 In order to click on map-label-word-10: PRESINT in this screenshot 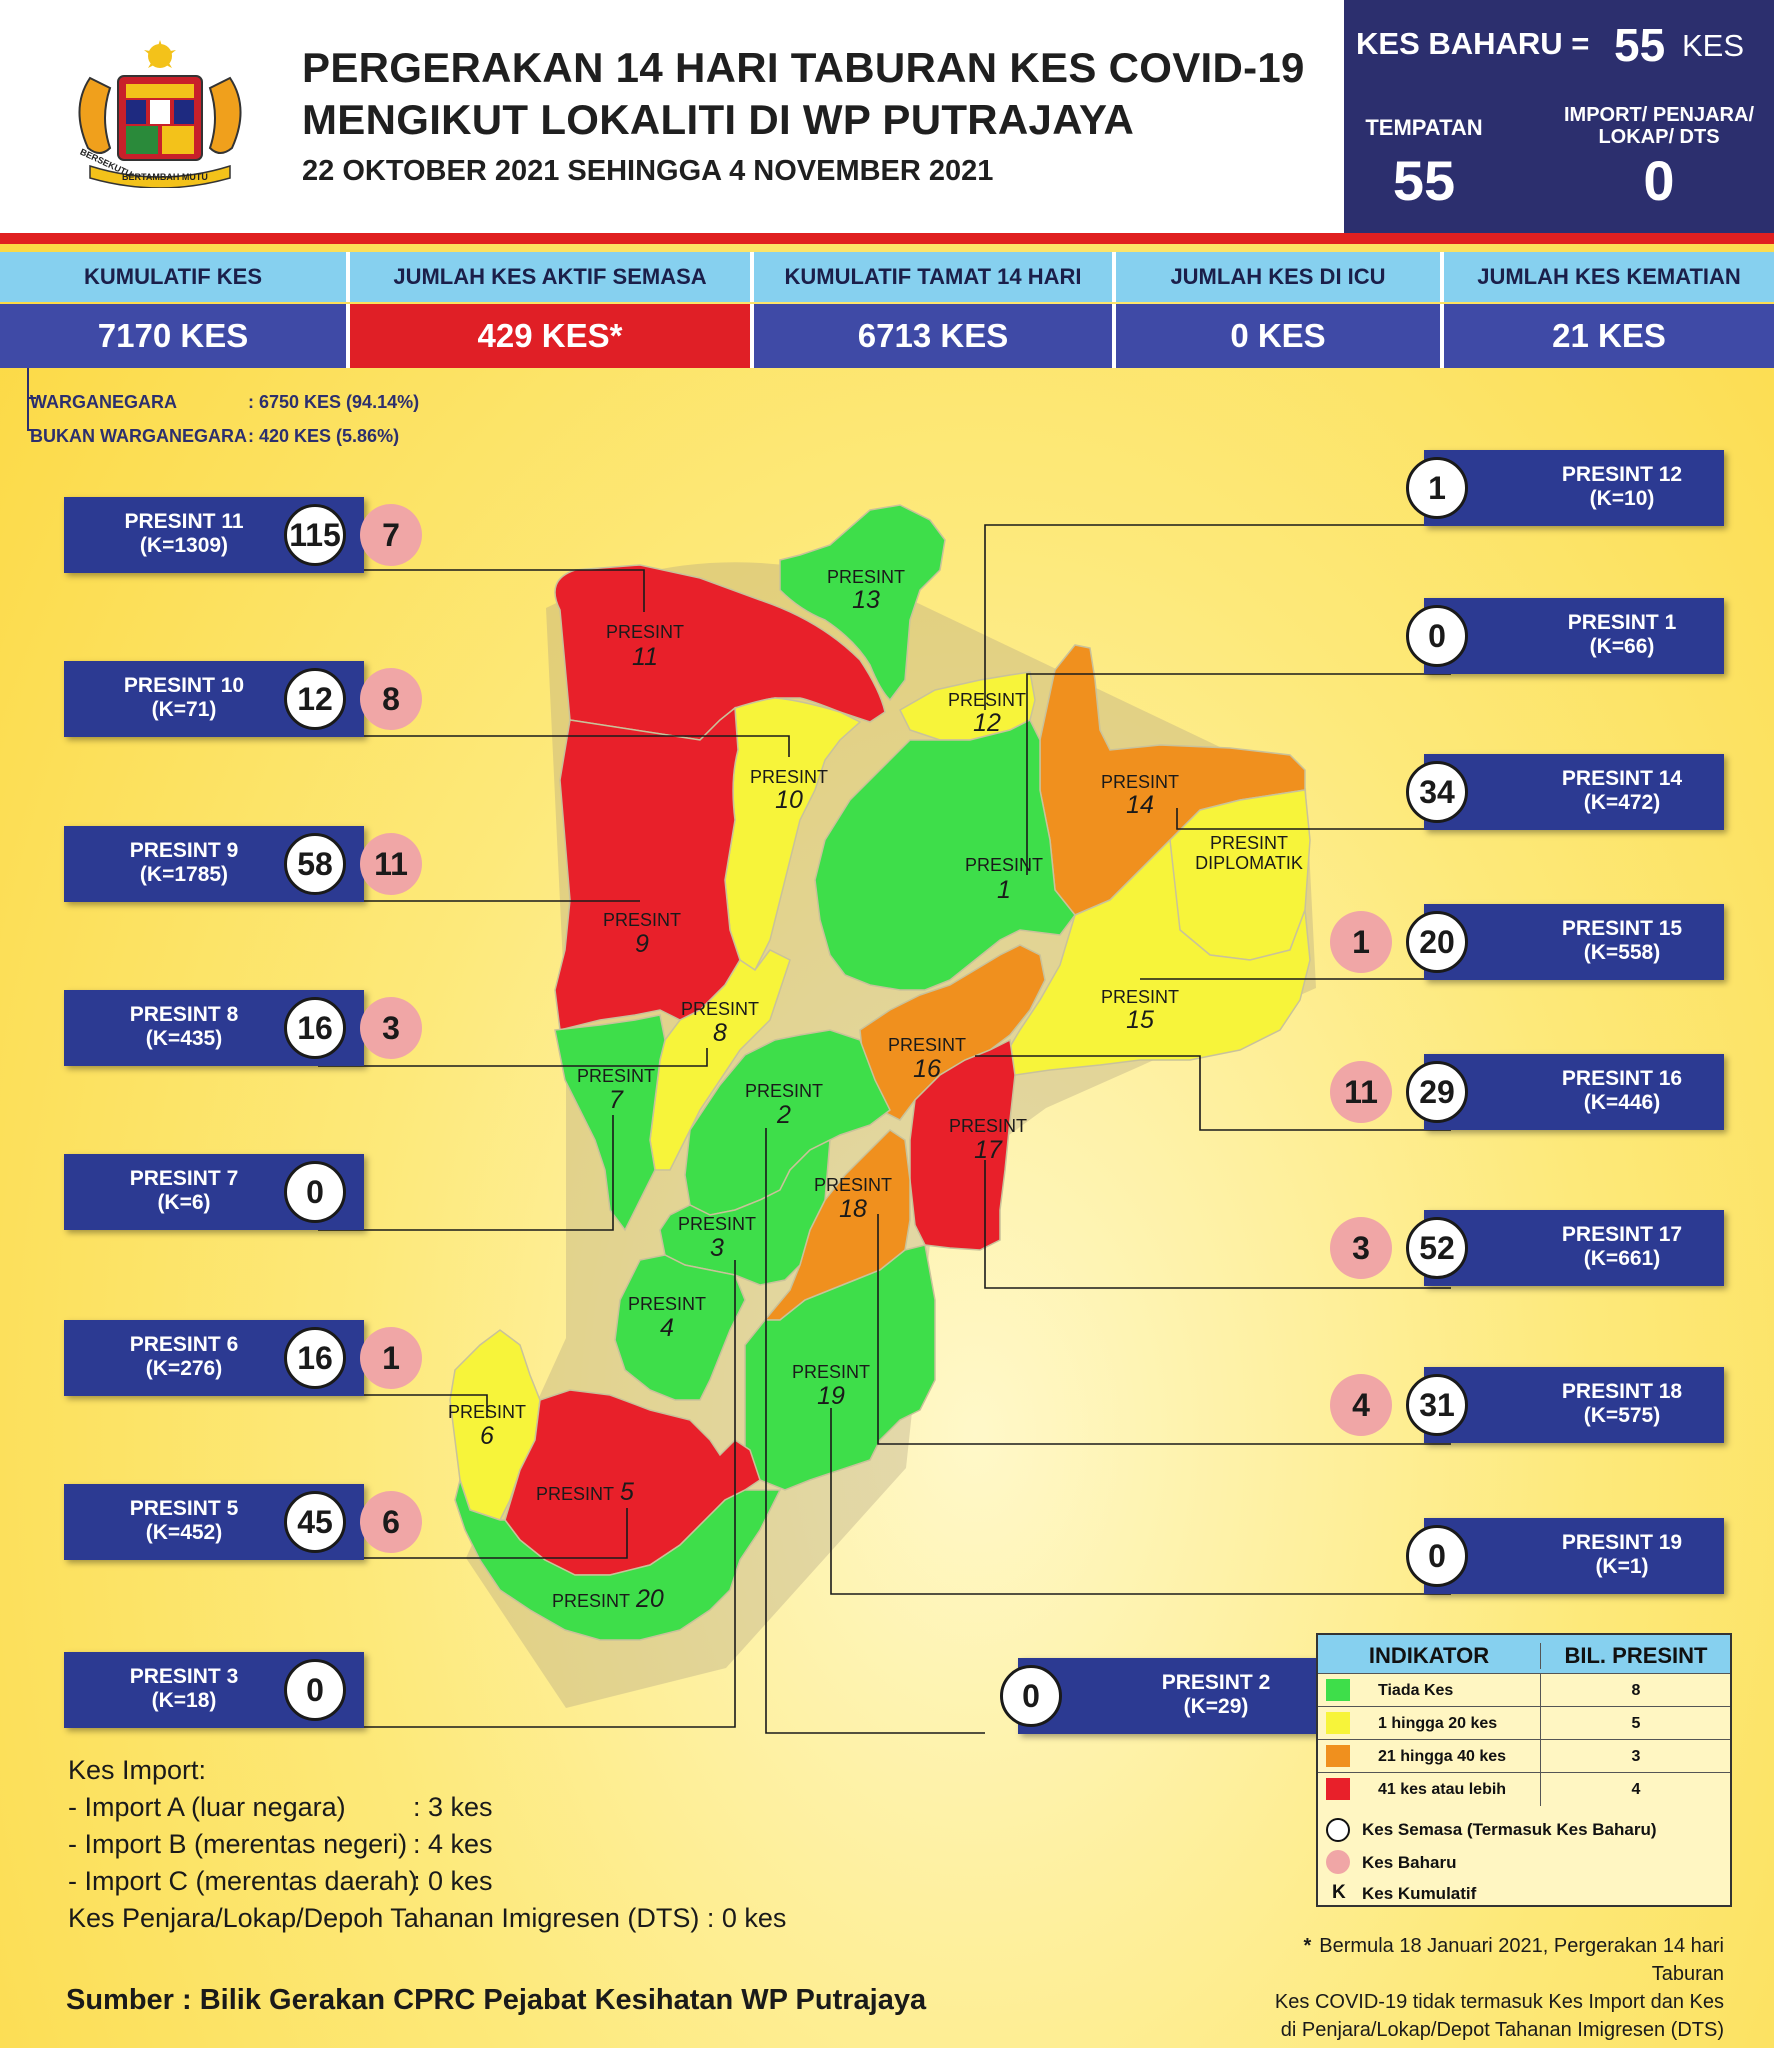, I will do `click(789, 777)`.